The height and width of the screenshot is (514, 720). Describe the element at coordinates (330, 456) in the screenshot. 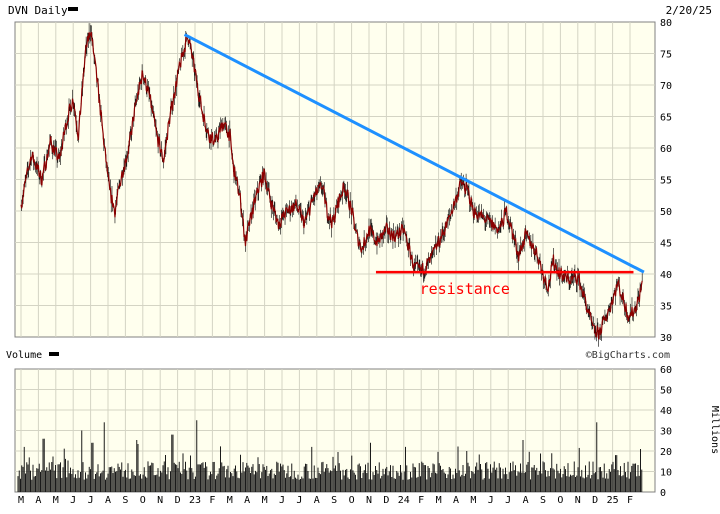

I see `volume-series` at that location.